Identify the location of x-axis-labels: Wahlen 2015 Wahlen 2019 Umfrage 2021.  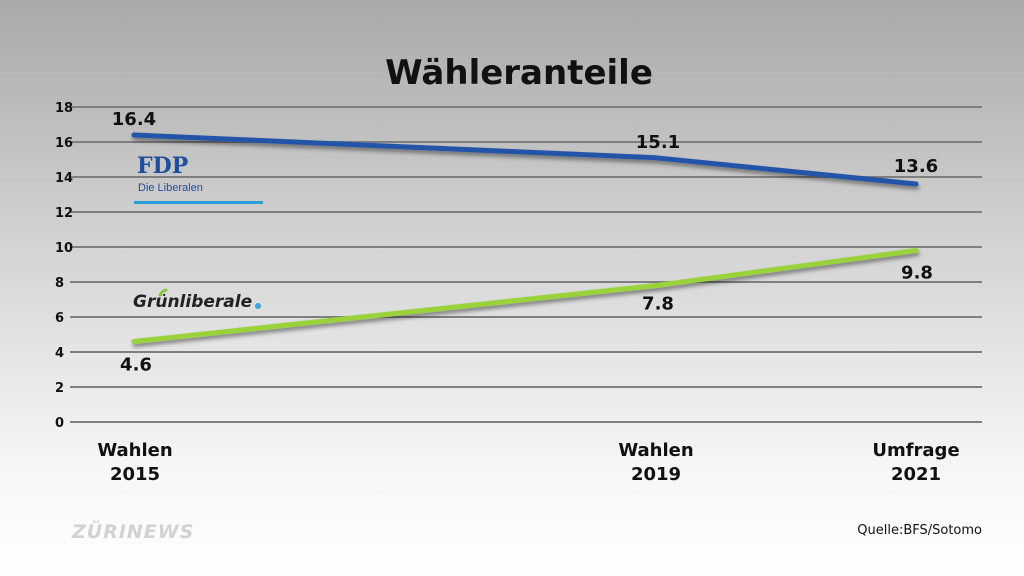
(528, 462).